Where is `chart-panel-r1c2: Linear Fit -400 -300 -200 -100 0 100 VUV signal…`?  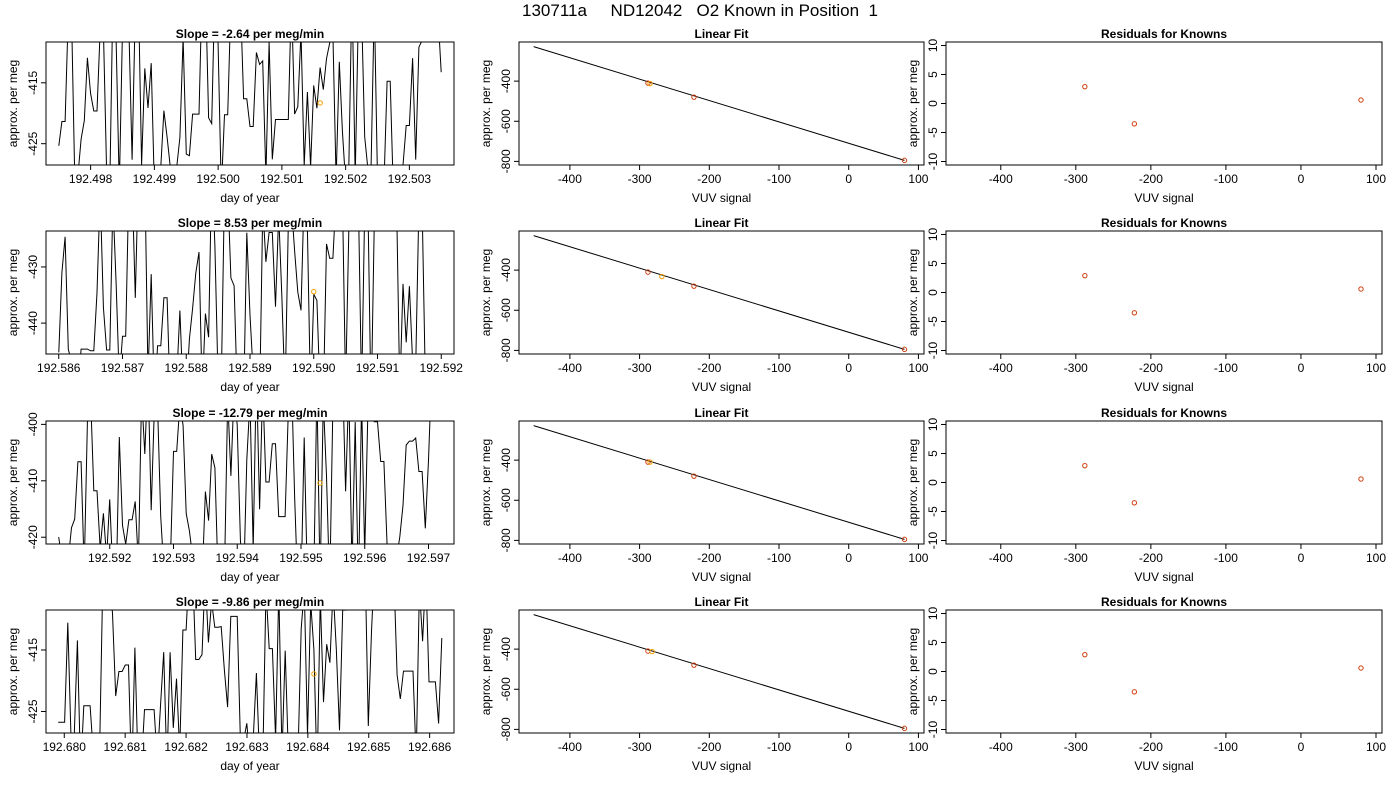
chart-panel-r1c2: Linear Fit -400 -300 -200 -100 0 100 VUV signal… is located at coordinates (704, 116).